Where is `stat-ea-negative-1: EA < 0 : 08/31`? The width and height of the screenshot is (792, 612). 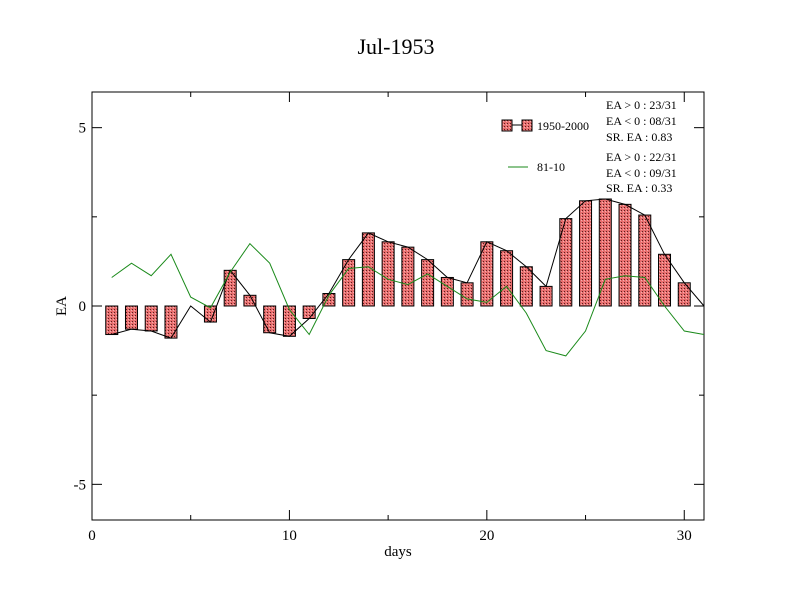 stat-ea-negative-1: EA < 0 : 08/31 is located at coordinates (641, 121).